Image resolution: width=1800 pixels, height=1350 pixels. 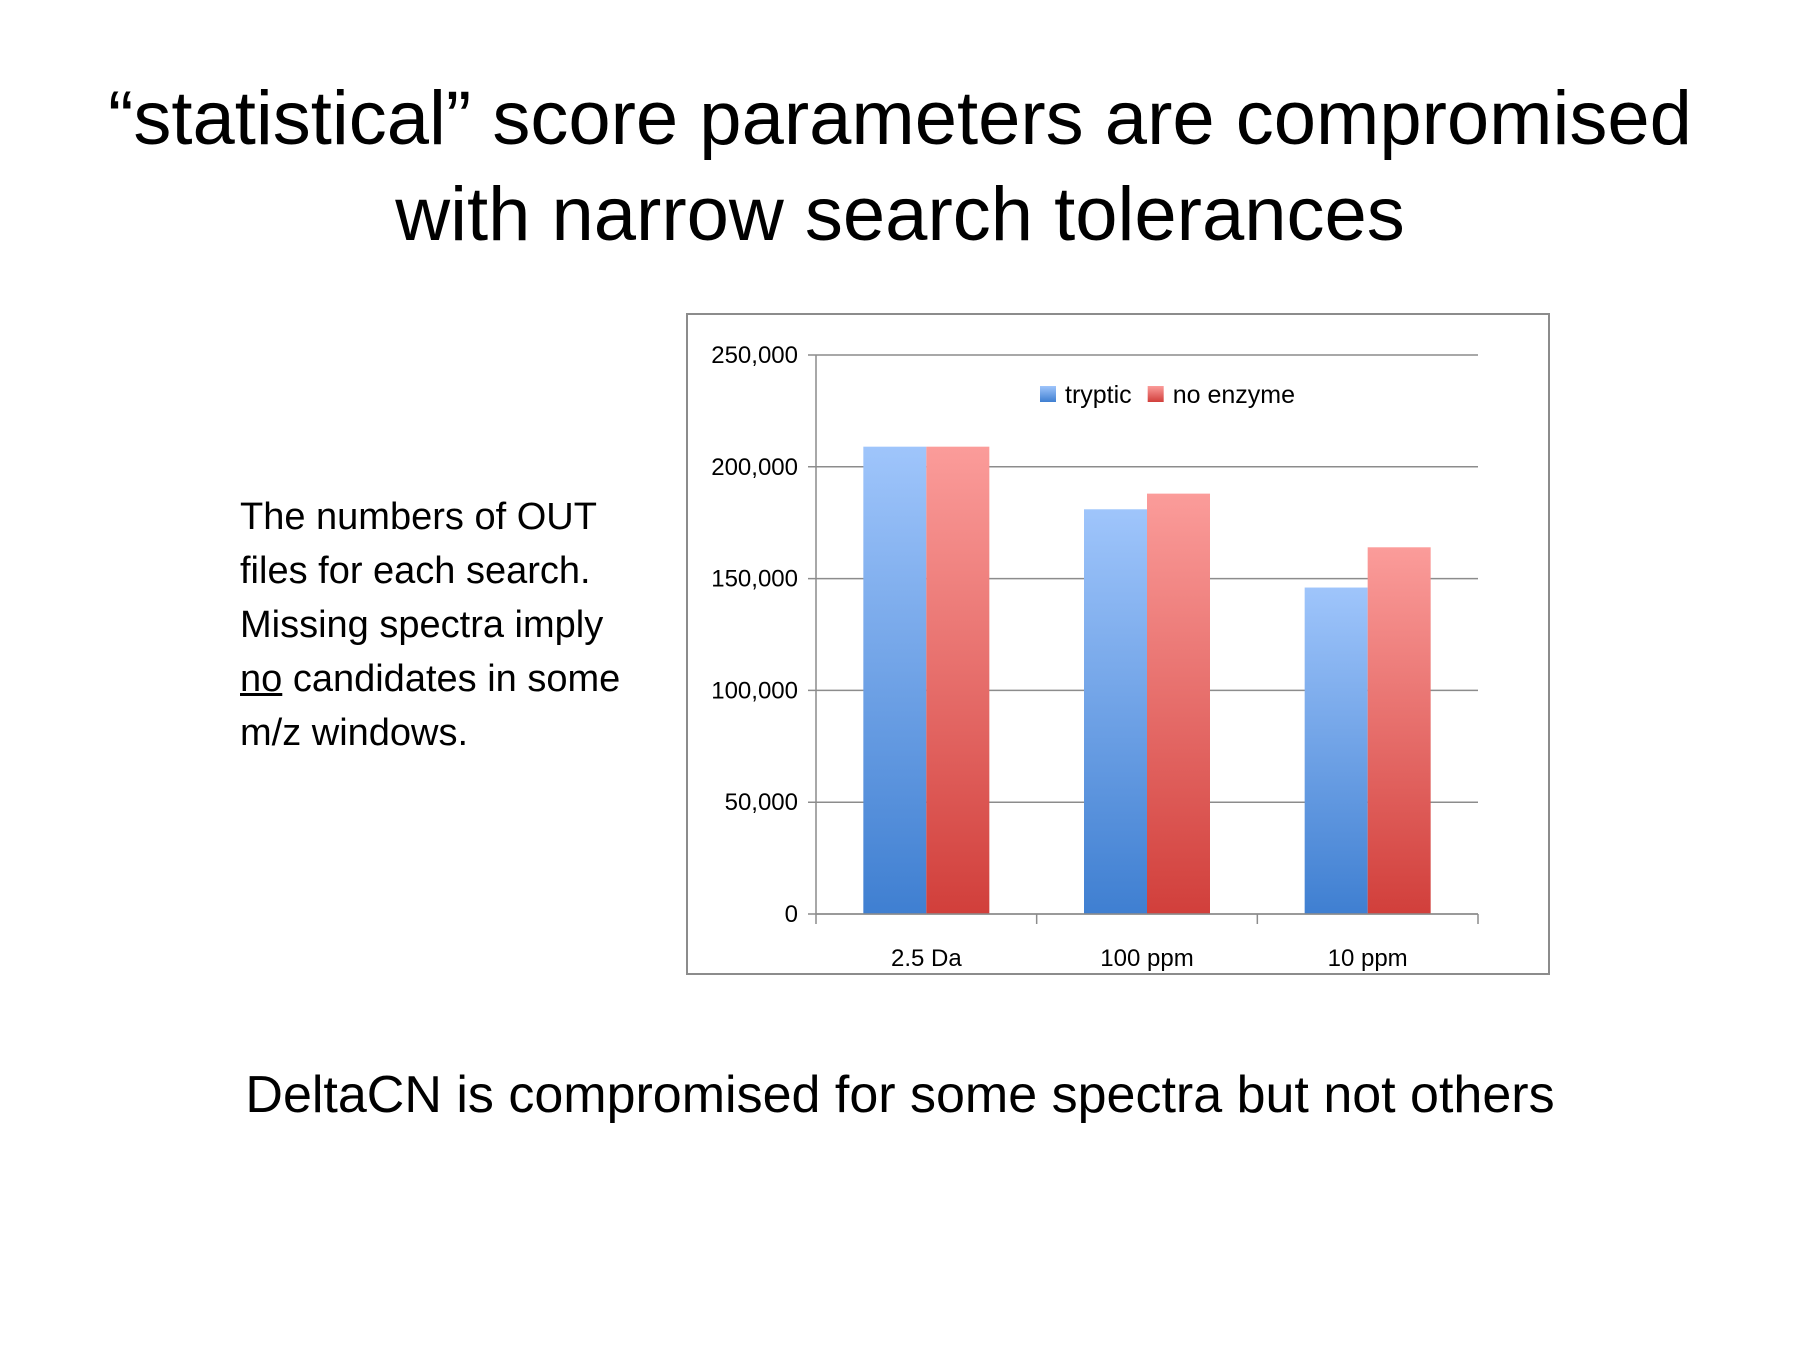 I want to click on side-text-line-2: files for each search., so click(x=415, y=571).